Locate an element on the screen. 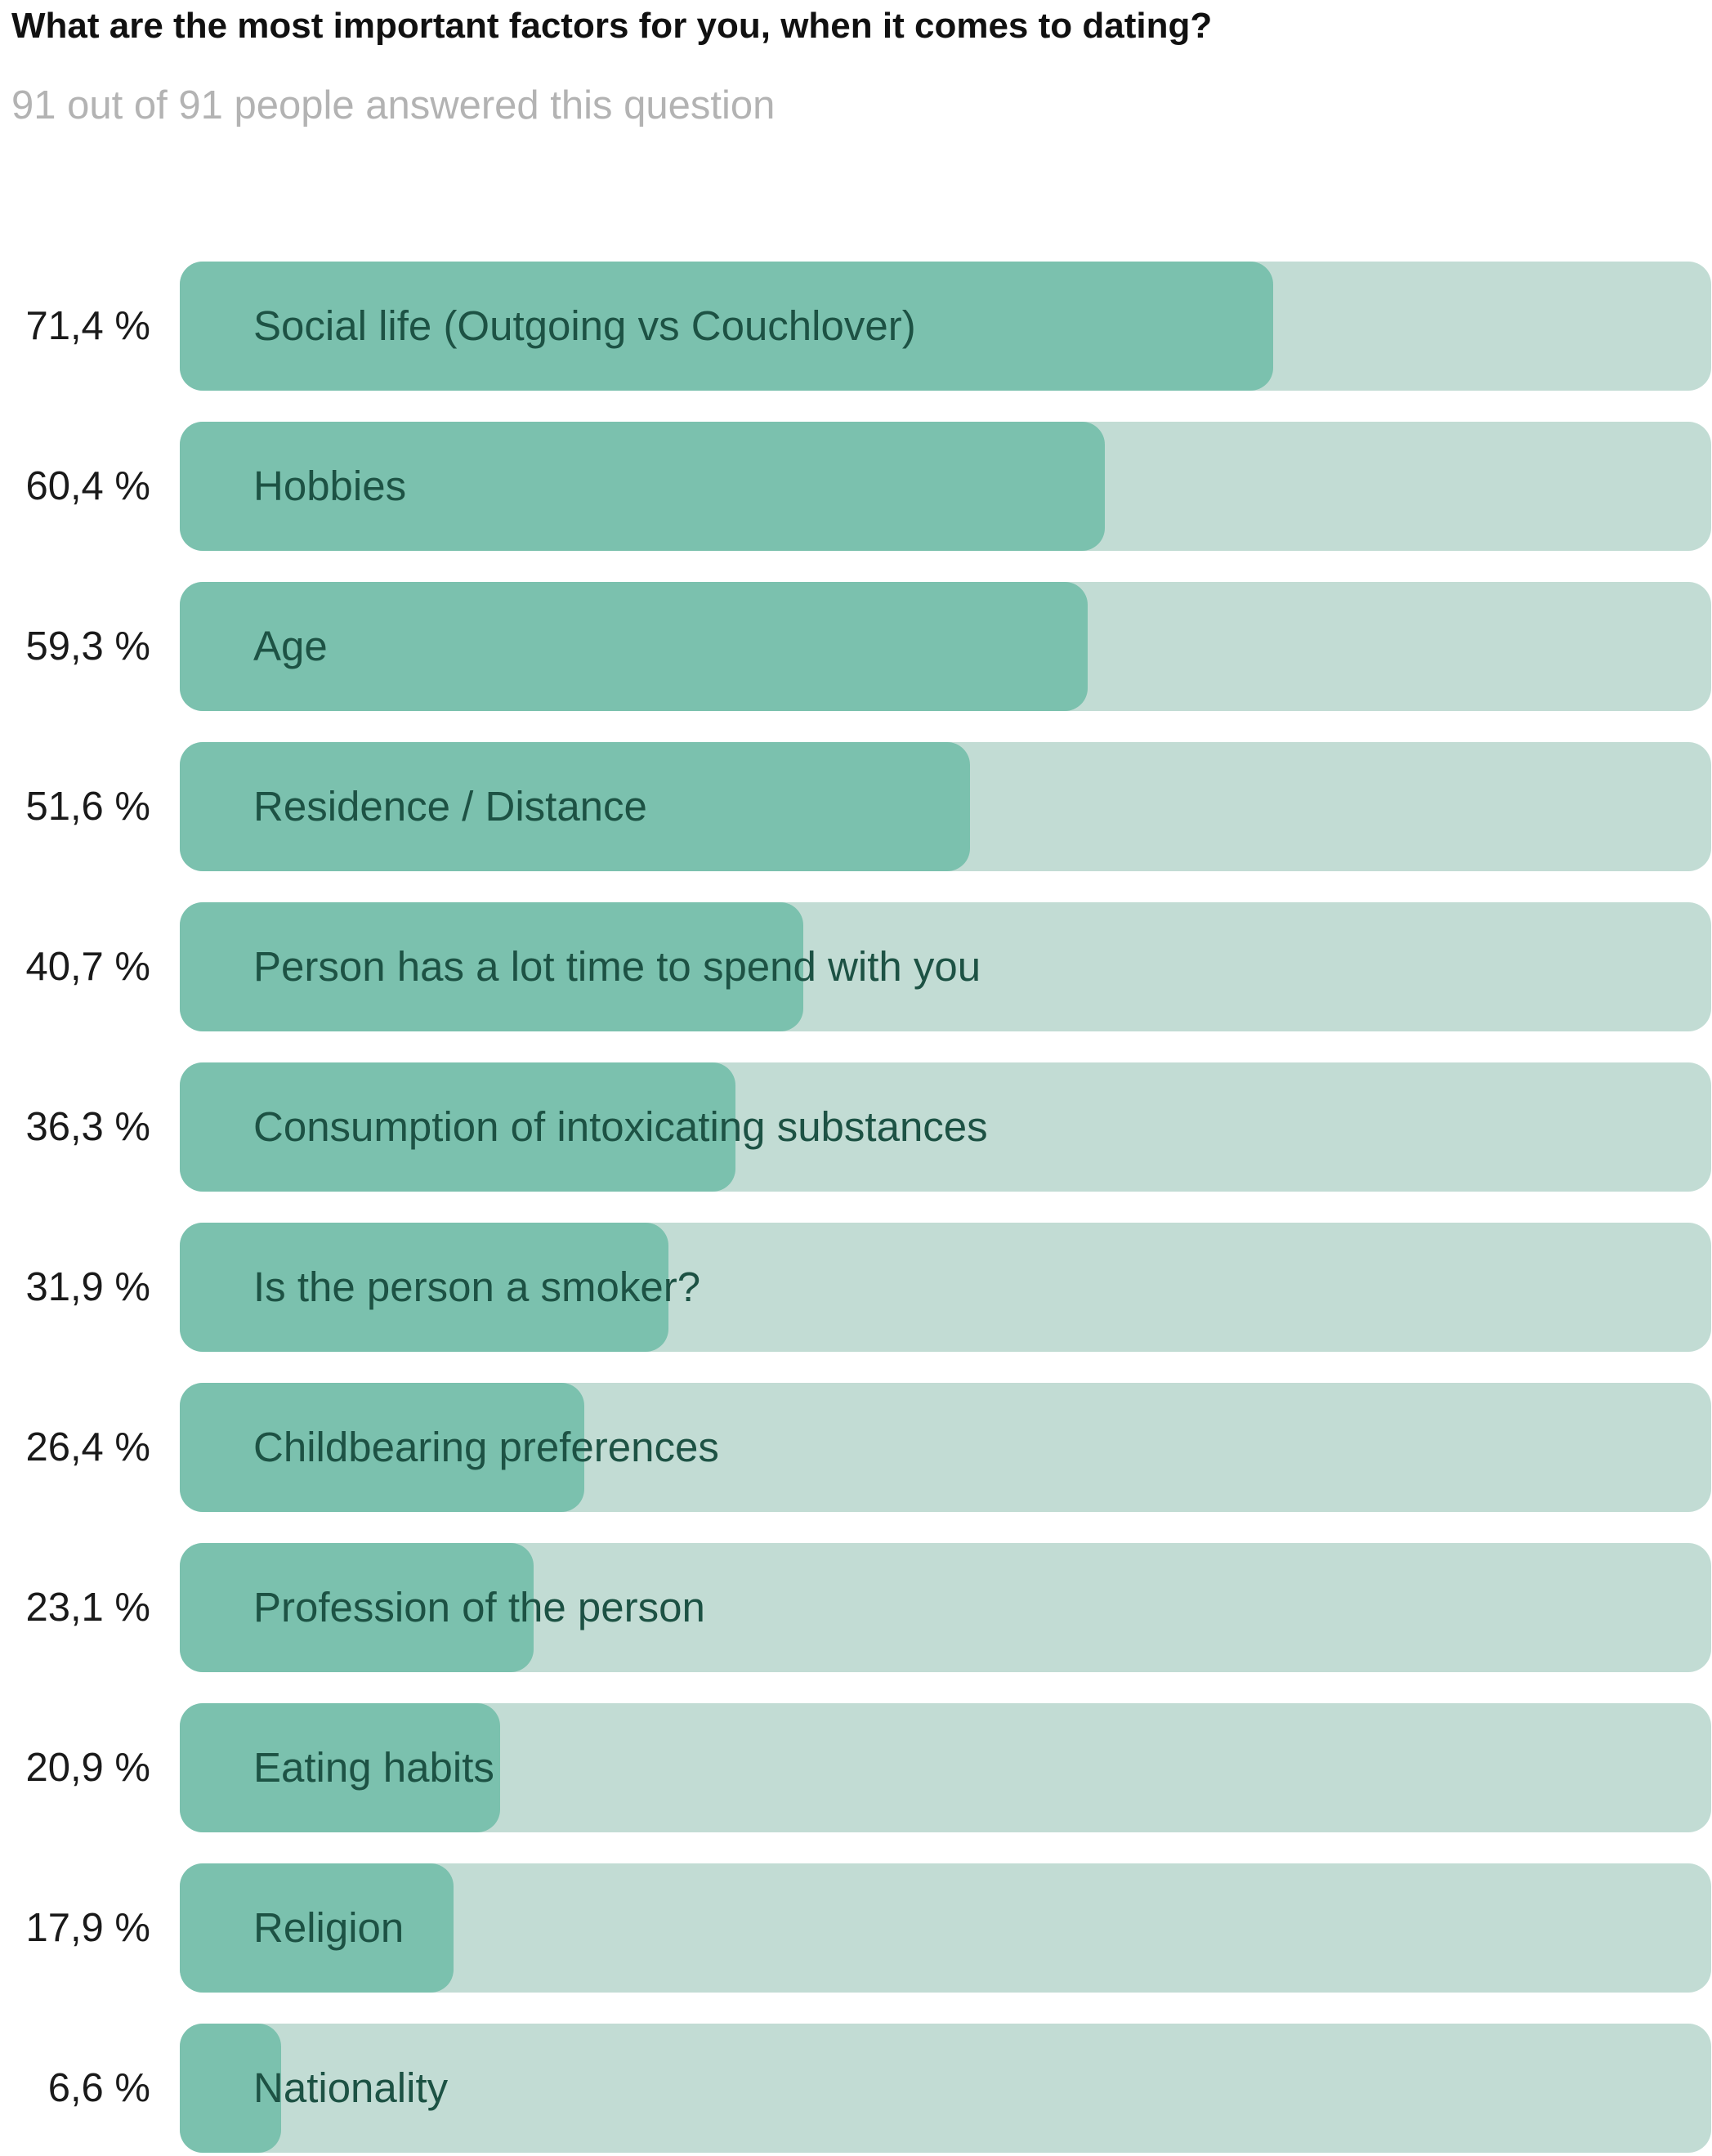 This screenshot has width=1712, height=2156. bar-row: 59,3 % Age is located at coordinates (856, 646).